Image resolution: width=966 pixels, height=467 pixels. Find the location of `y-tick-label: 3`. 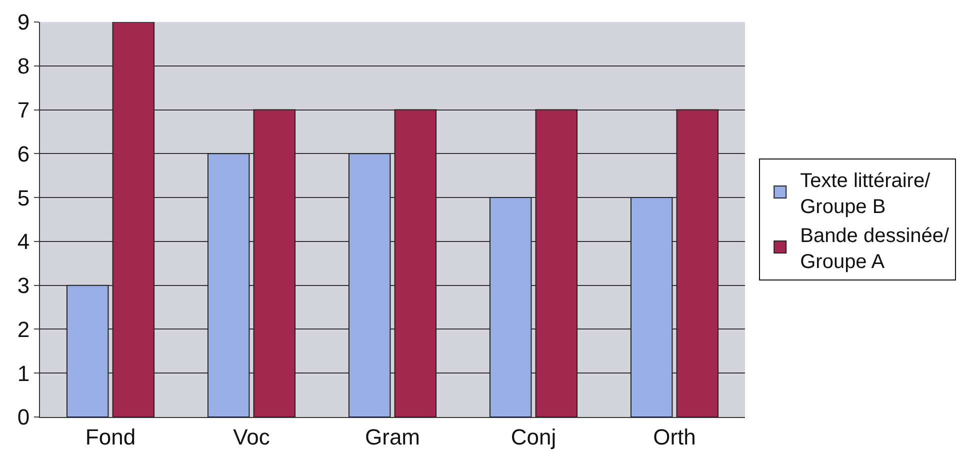

y-tick-label: 3 is located at coordinates (23, 285).